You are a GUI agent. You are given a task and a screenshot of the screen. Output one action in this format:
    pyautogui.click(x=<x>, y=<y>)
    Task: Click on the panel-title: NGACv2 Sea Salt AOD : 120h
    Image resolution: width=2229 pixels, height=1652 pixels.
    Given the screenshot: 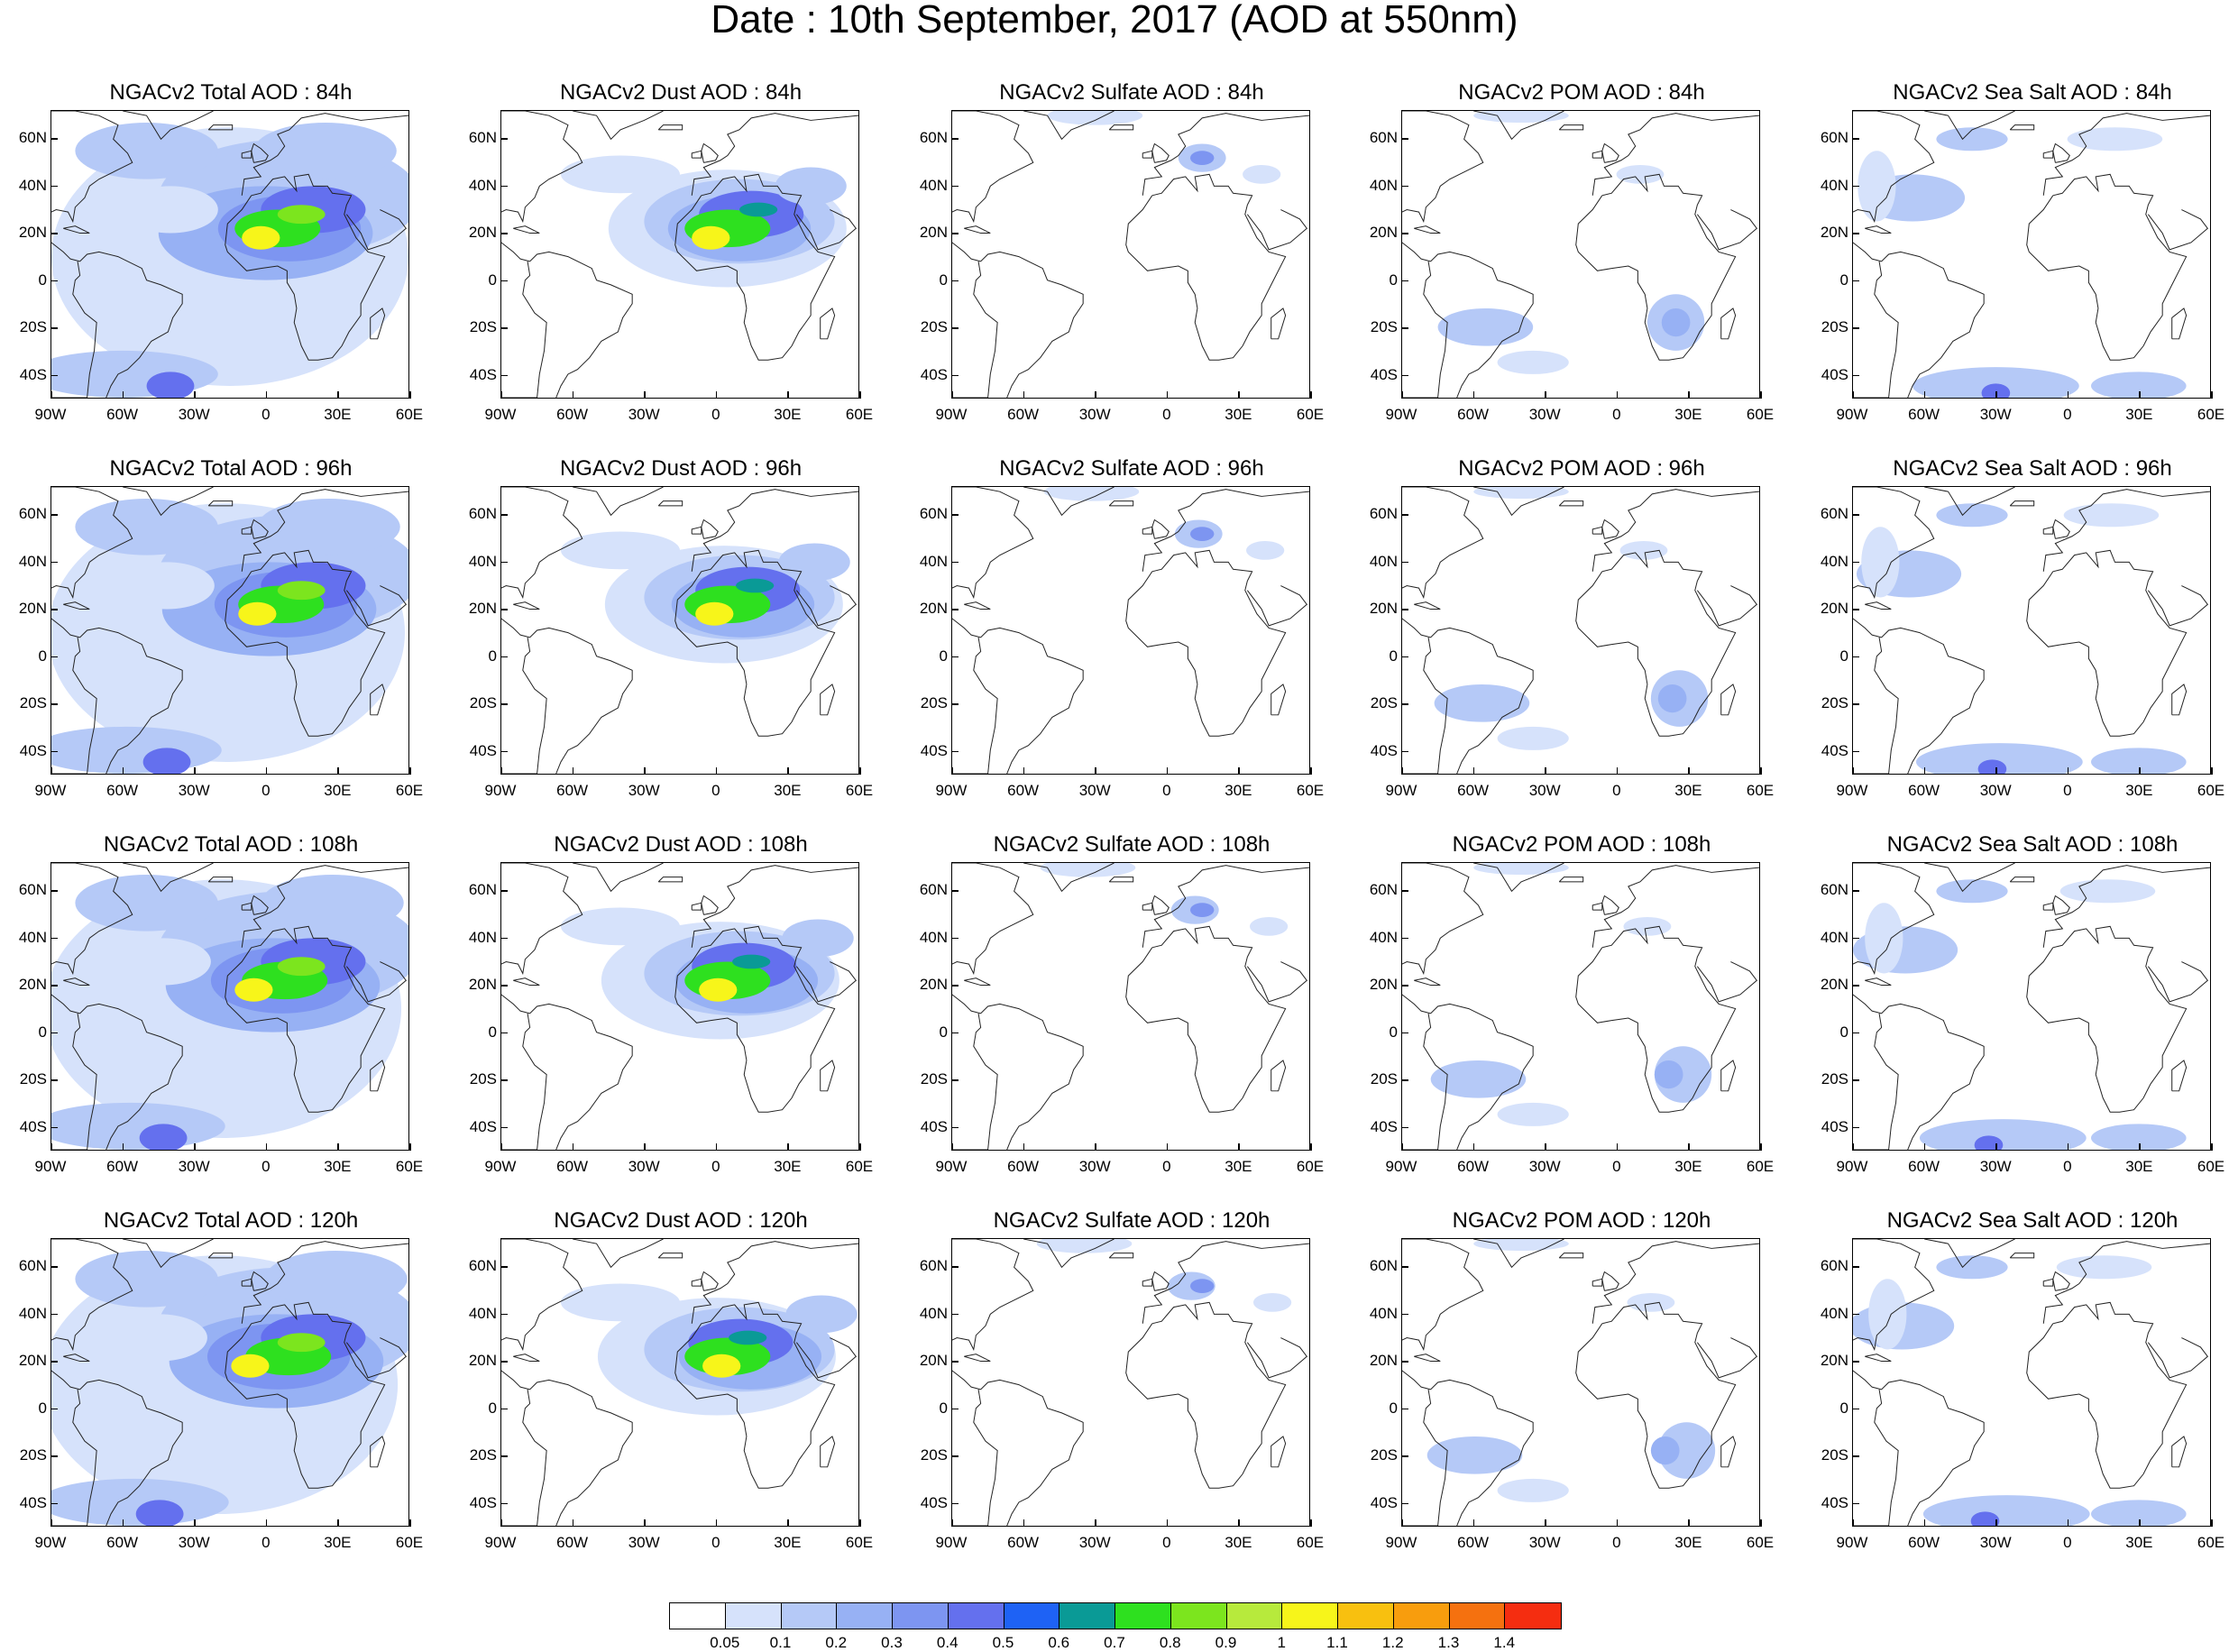 What is the action you would take?
    pyautogui.click(x=2032, y=1221)
    